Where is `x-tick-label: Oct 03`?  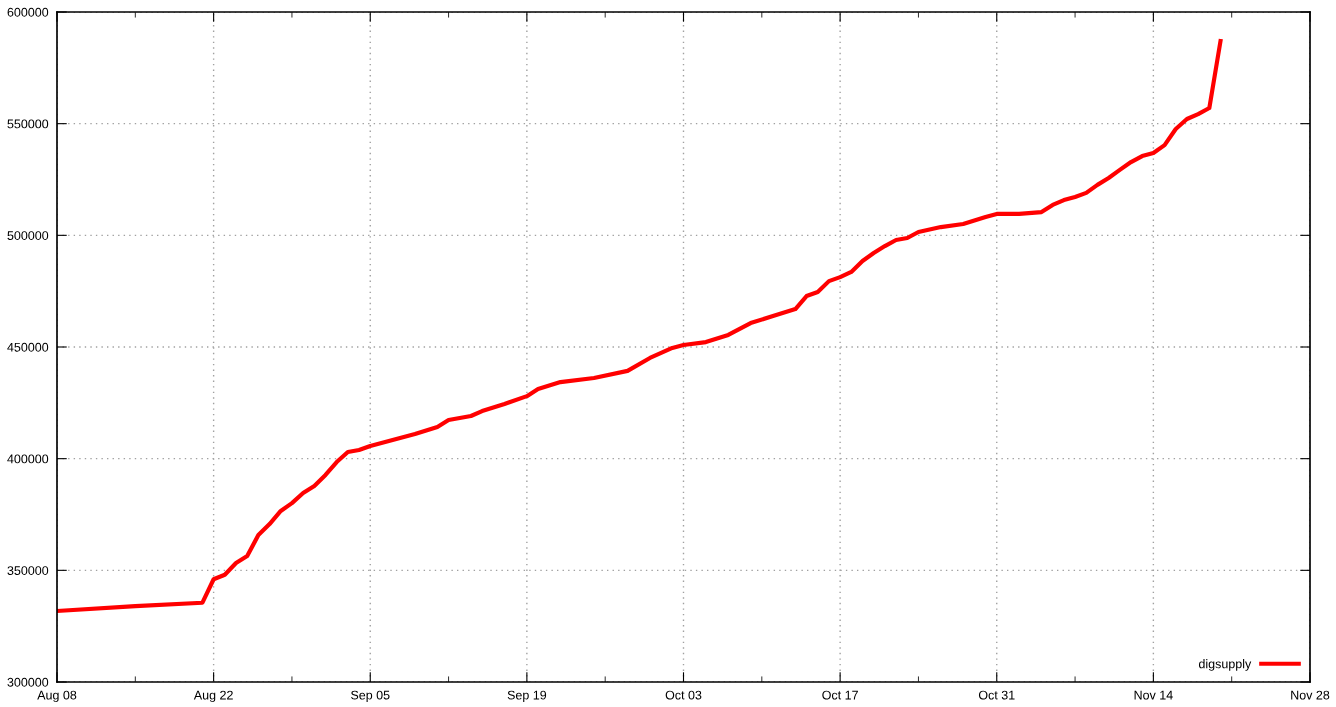 x-tick-label: Oct 03 is located at coordinates (683, 695).